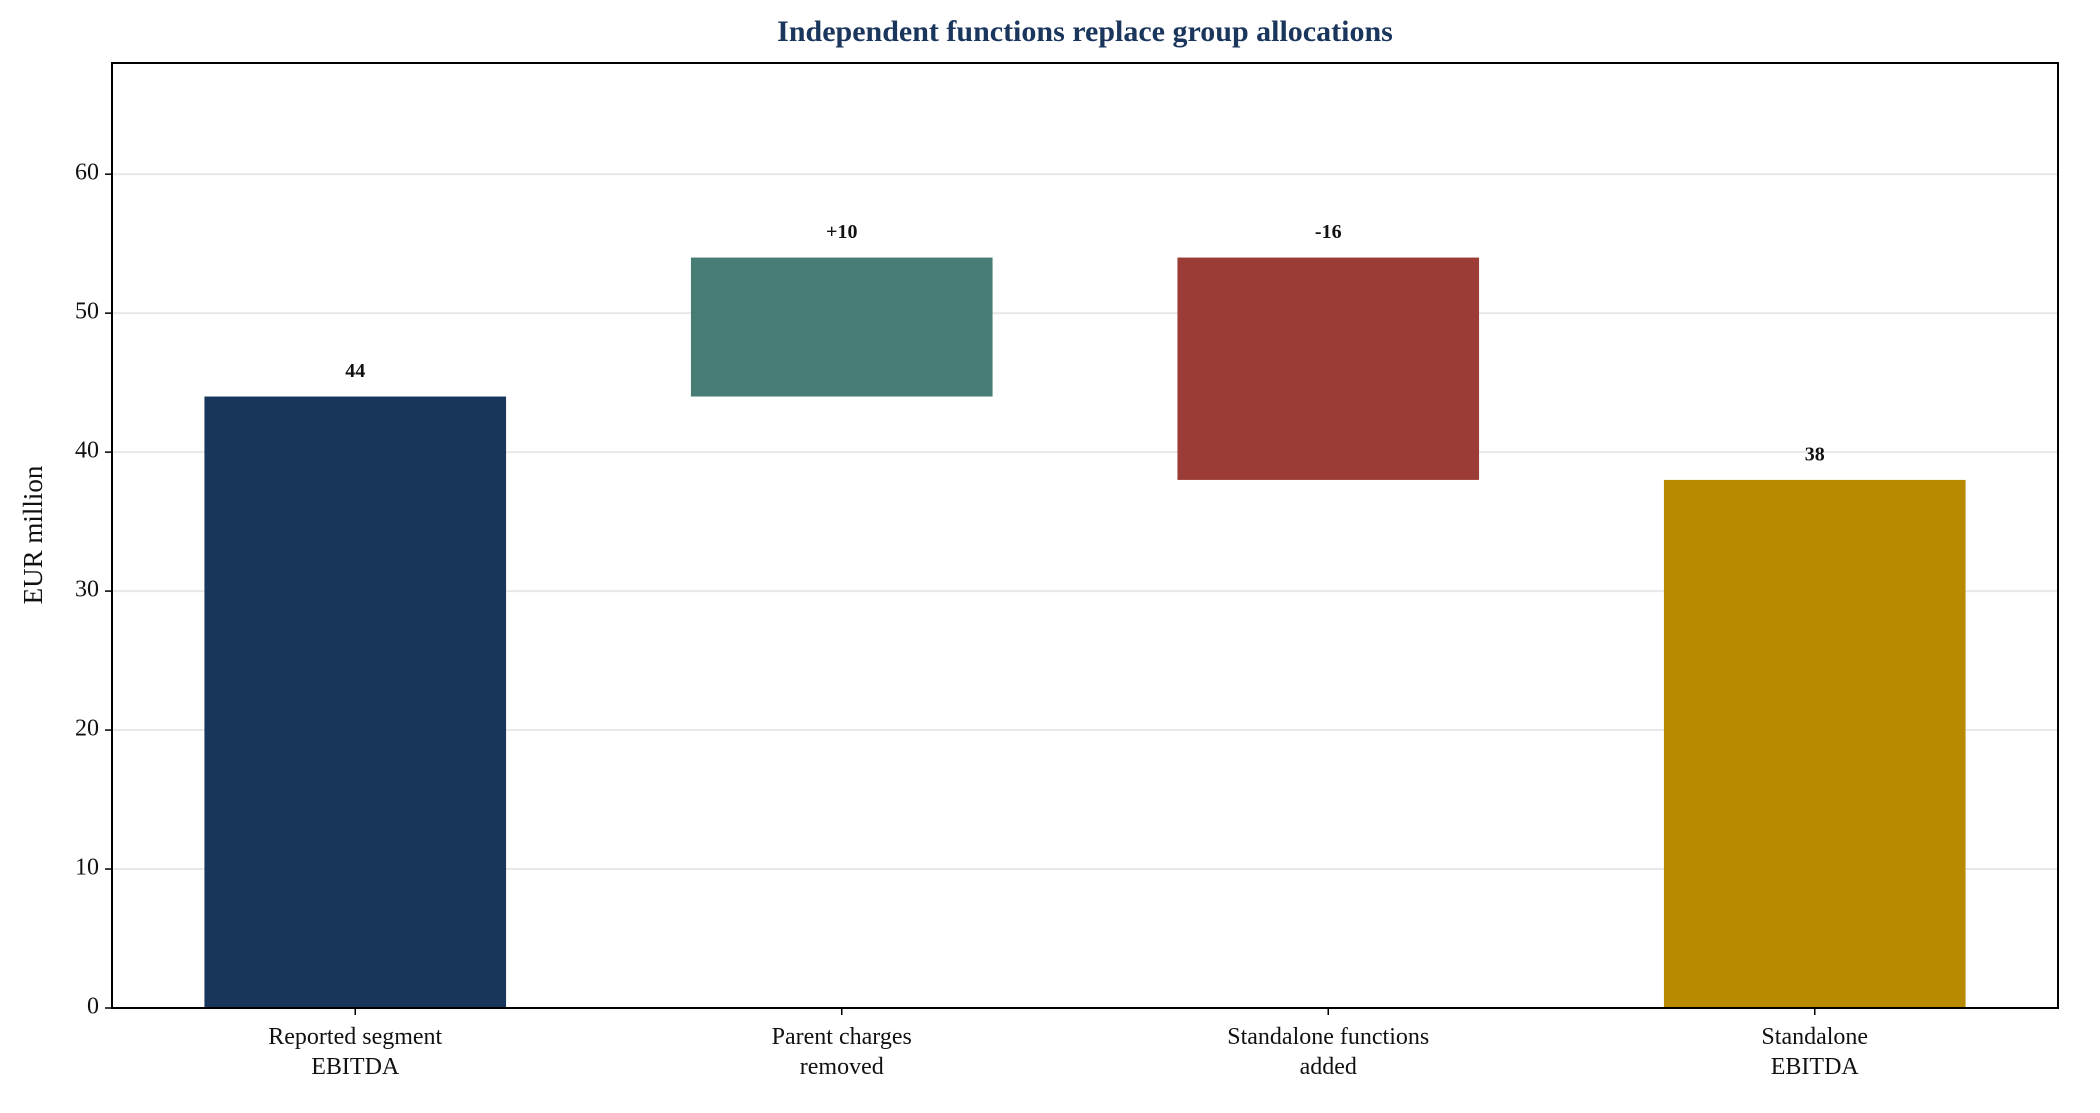 This screenshot has width=2100, height=1113. Describe the element at coordinates (87, 312) in the screenshot. I see `y-tick-label: 50` at that location.